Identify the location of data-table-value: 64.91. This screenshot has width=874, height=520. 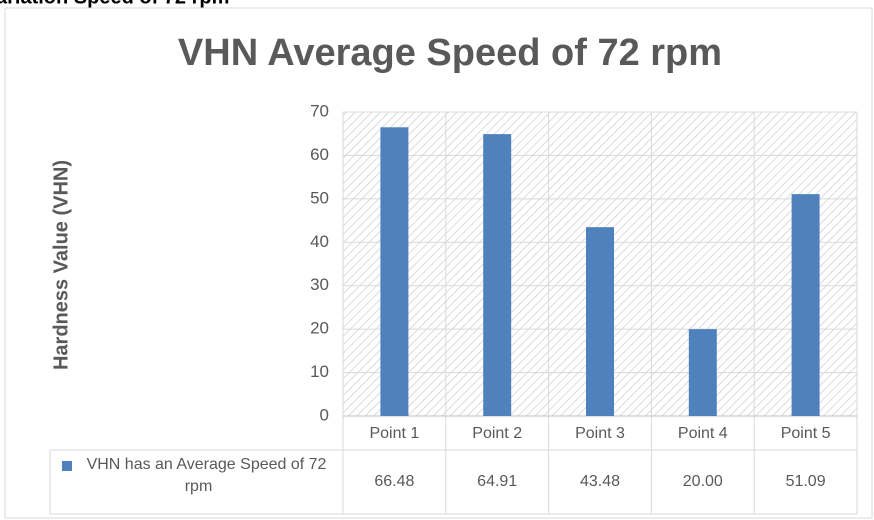
(497, 481).